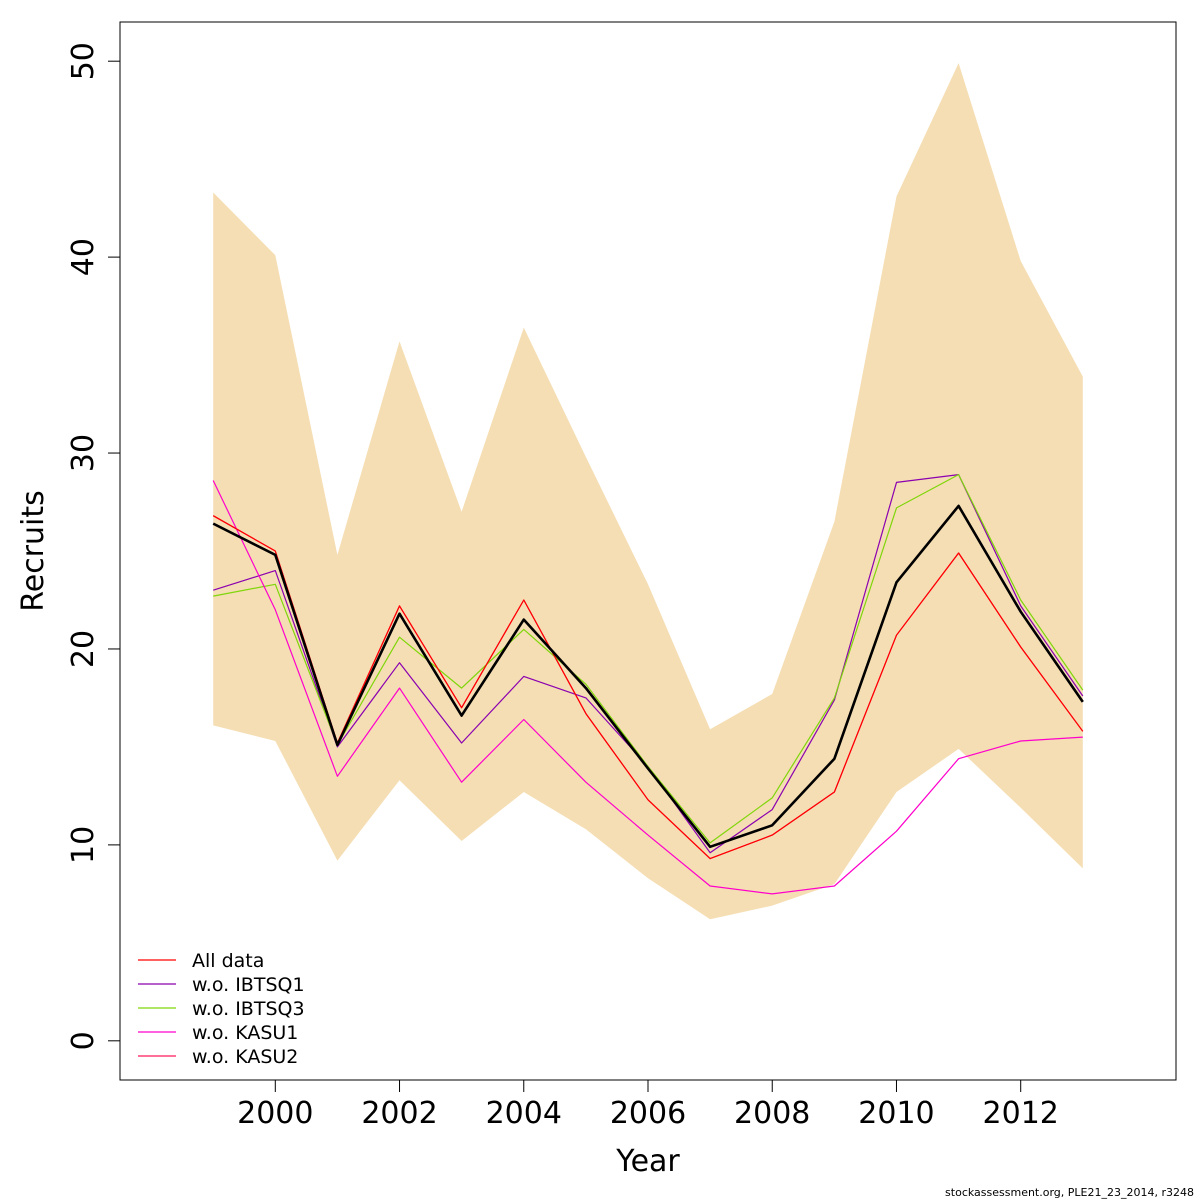 This screenshot has width=1200, height=1200. What do you see at coordinates (248, 985) in the screenshot?
I see `legend-label: w.o. IBTSQ1` at bounding box center [248, 985].